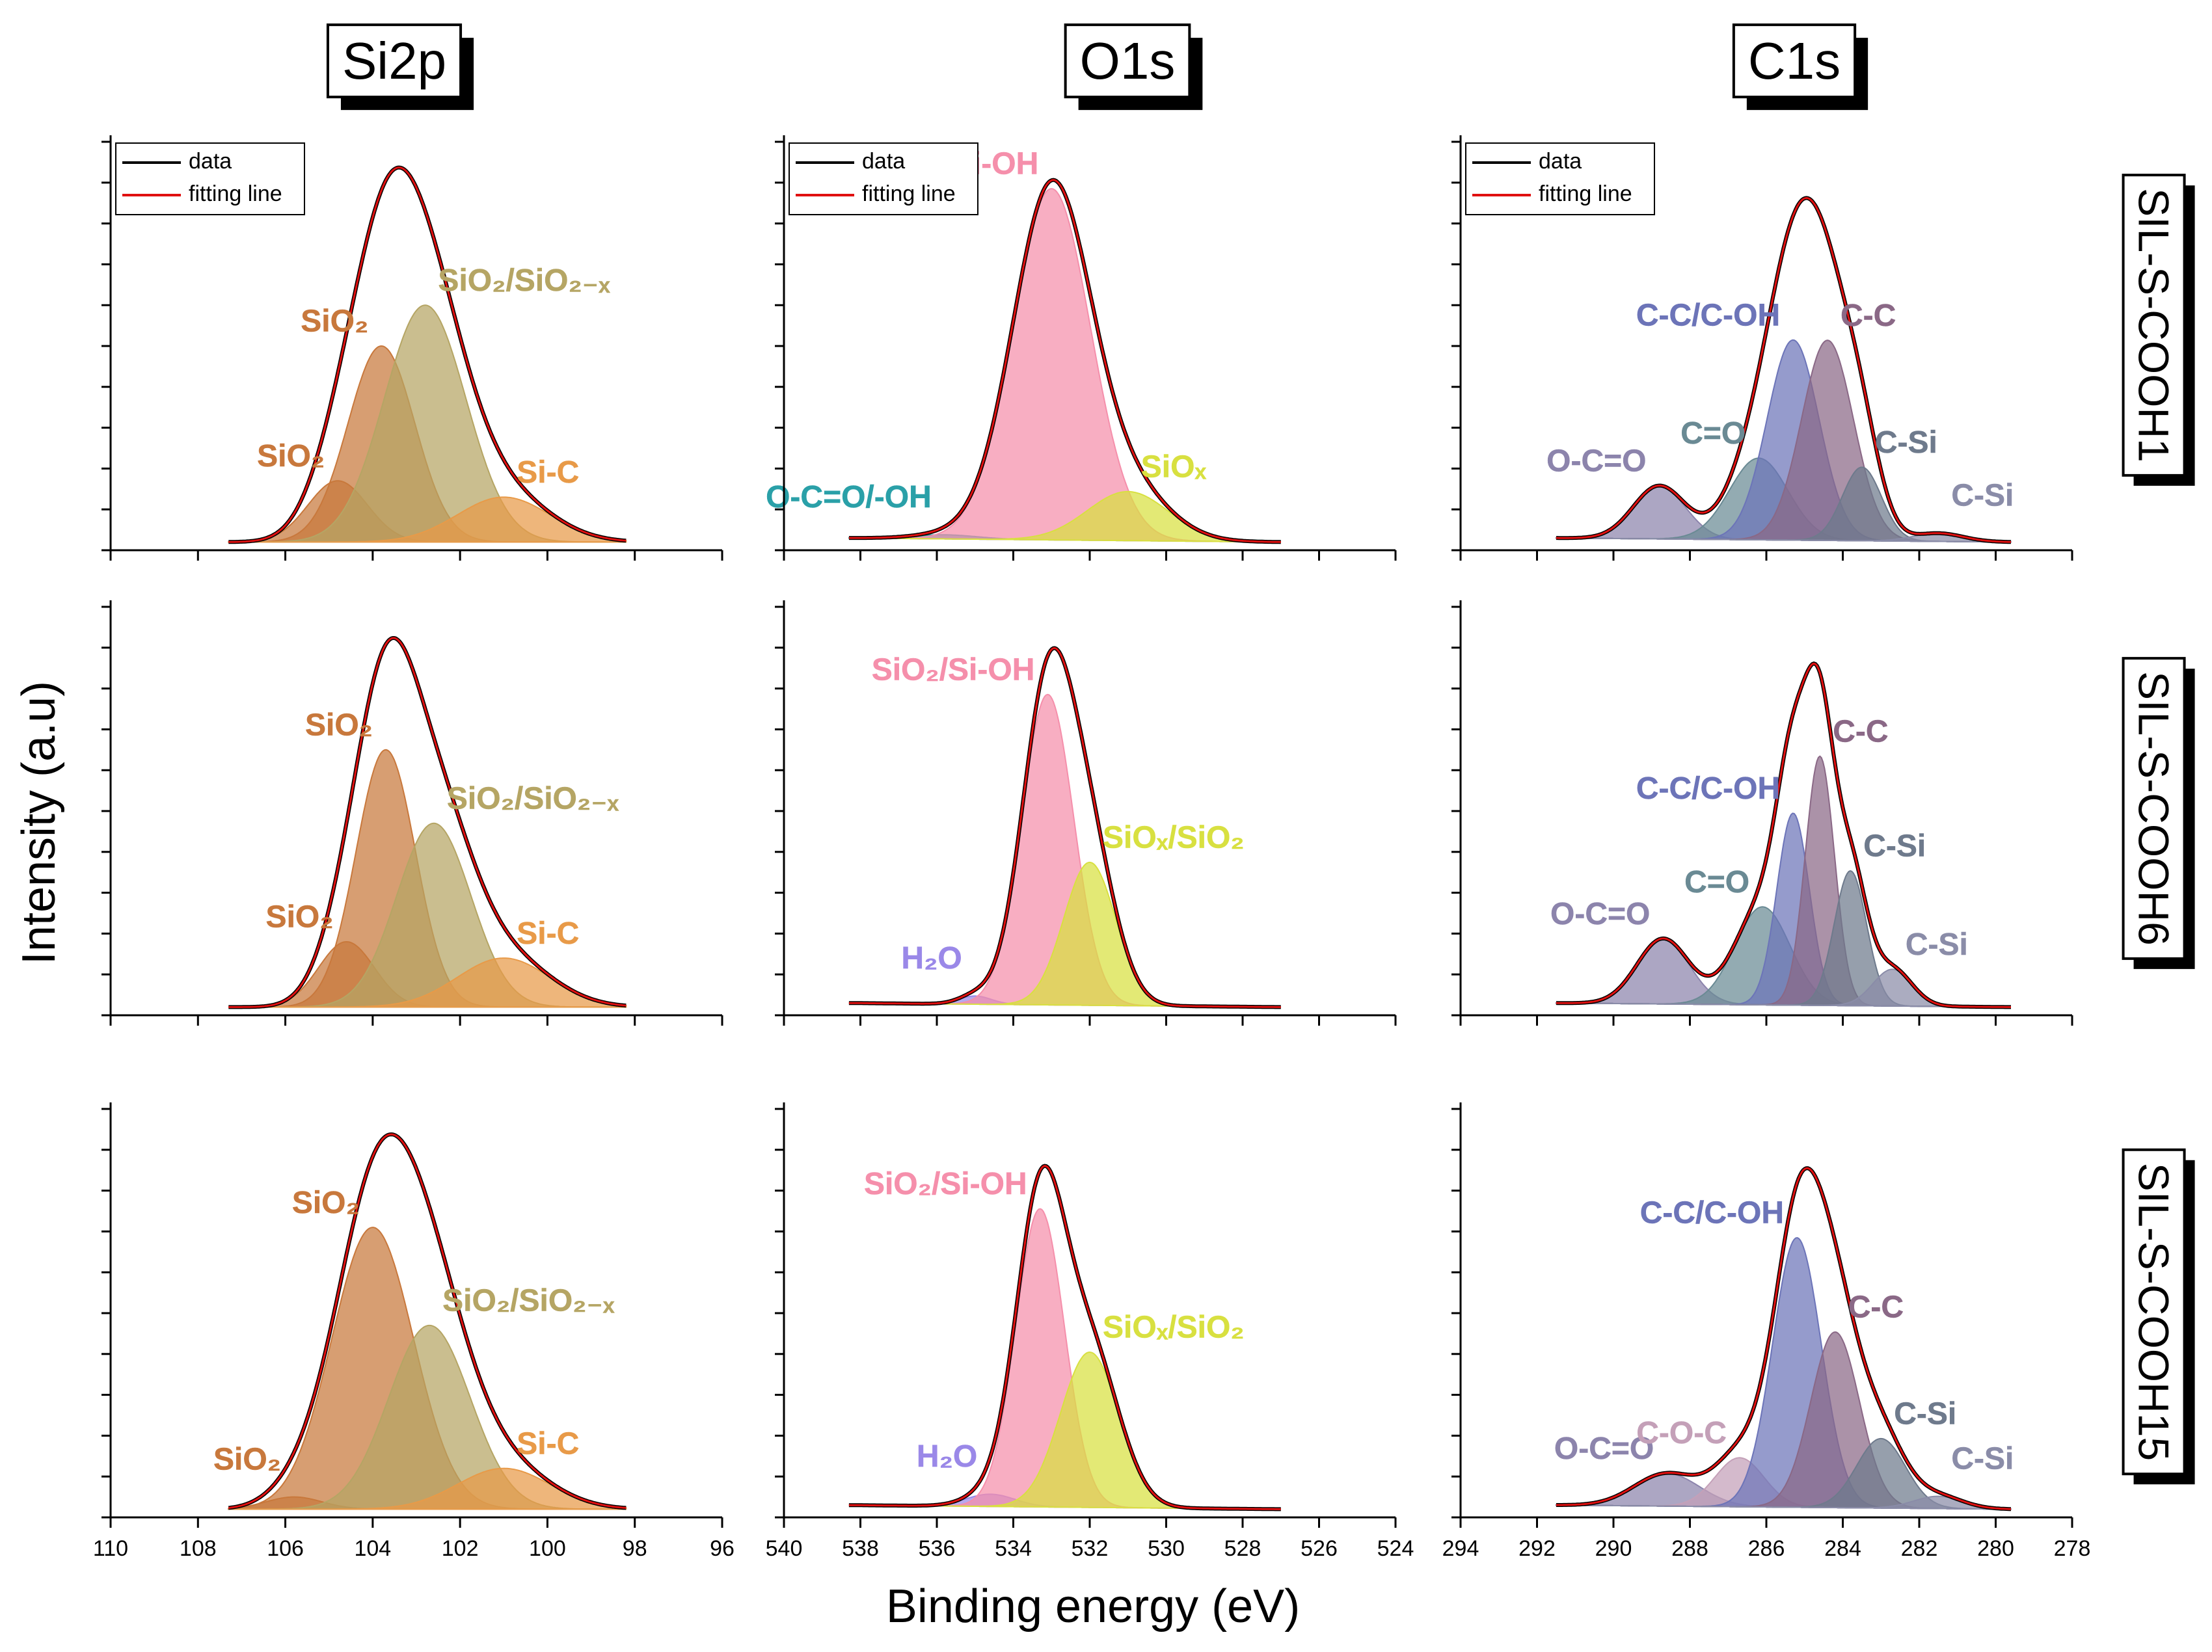  Describe the element at coordinates (635, 1548) in the screenshot. I see `x-tick-label: 98` at that location.